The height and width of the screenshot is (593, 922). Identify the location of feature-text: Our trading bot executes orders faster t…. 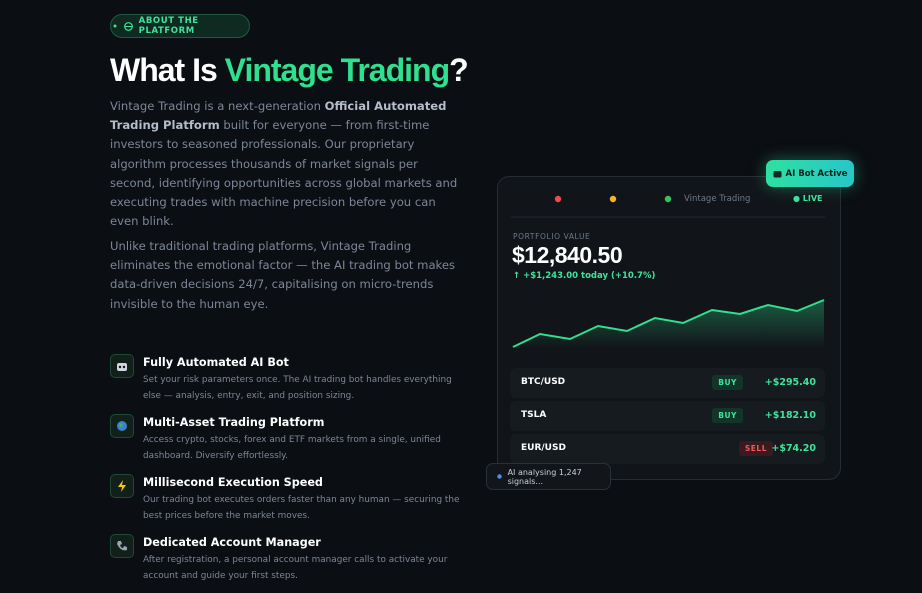
(301, 508).